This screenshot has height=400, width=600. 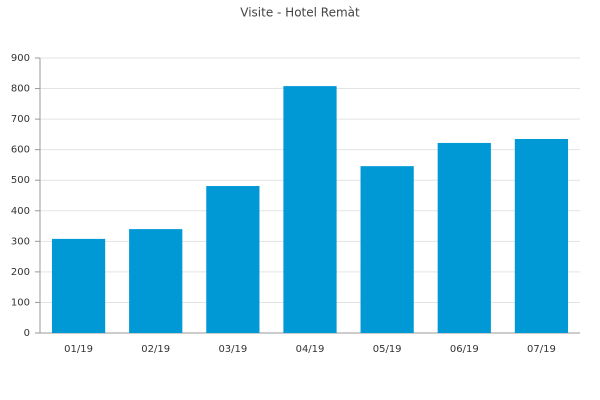 I want to click on y-tick-label: 300, so click(x=20, y=241).